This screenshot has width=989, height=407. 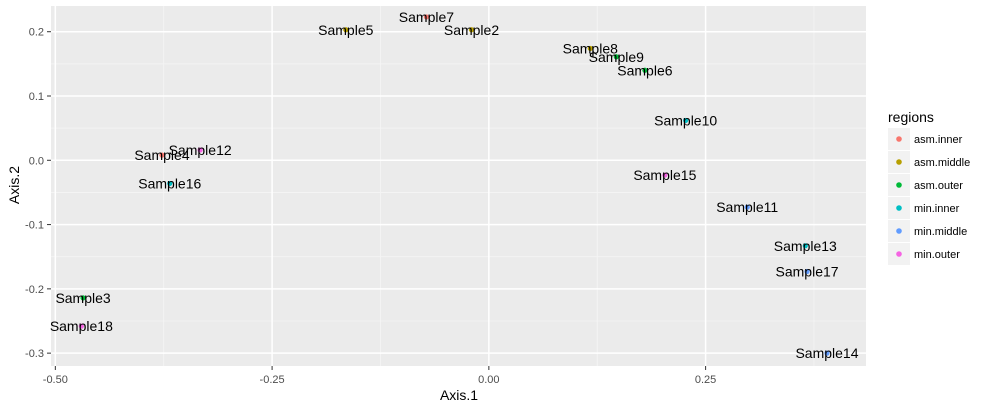 What do you see at coordinates (34, 354) in the screenshot?
I see `y-tick-label: -0.3` at bounding box center [34, 354].